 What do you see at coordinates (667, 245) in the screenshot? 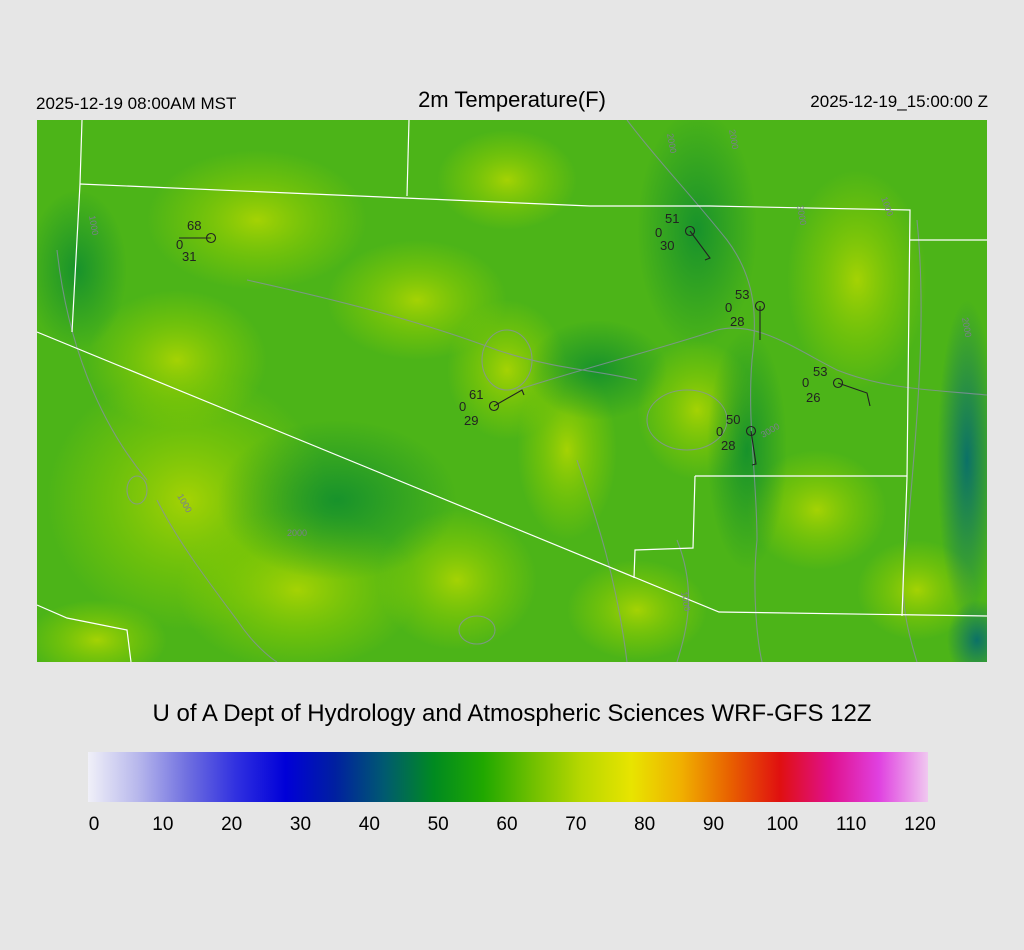
I see `station-dewpoint: 30` at bounding box center [667, 245].